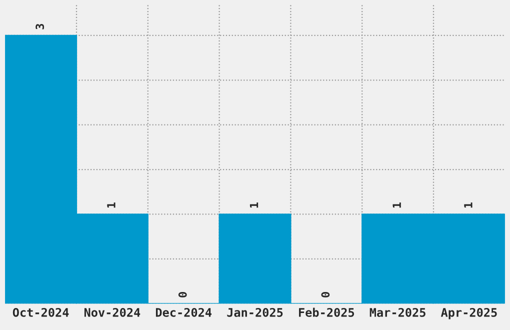 Image resolution: width=510 pixels, height=330 pixels. I want to click on x-tick-label: Oct-2024, so click(40, 312).